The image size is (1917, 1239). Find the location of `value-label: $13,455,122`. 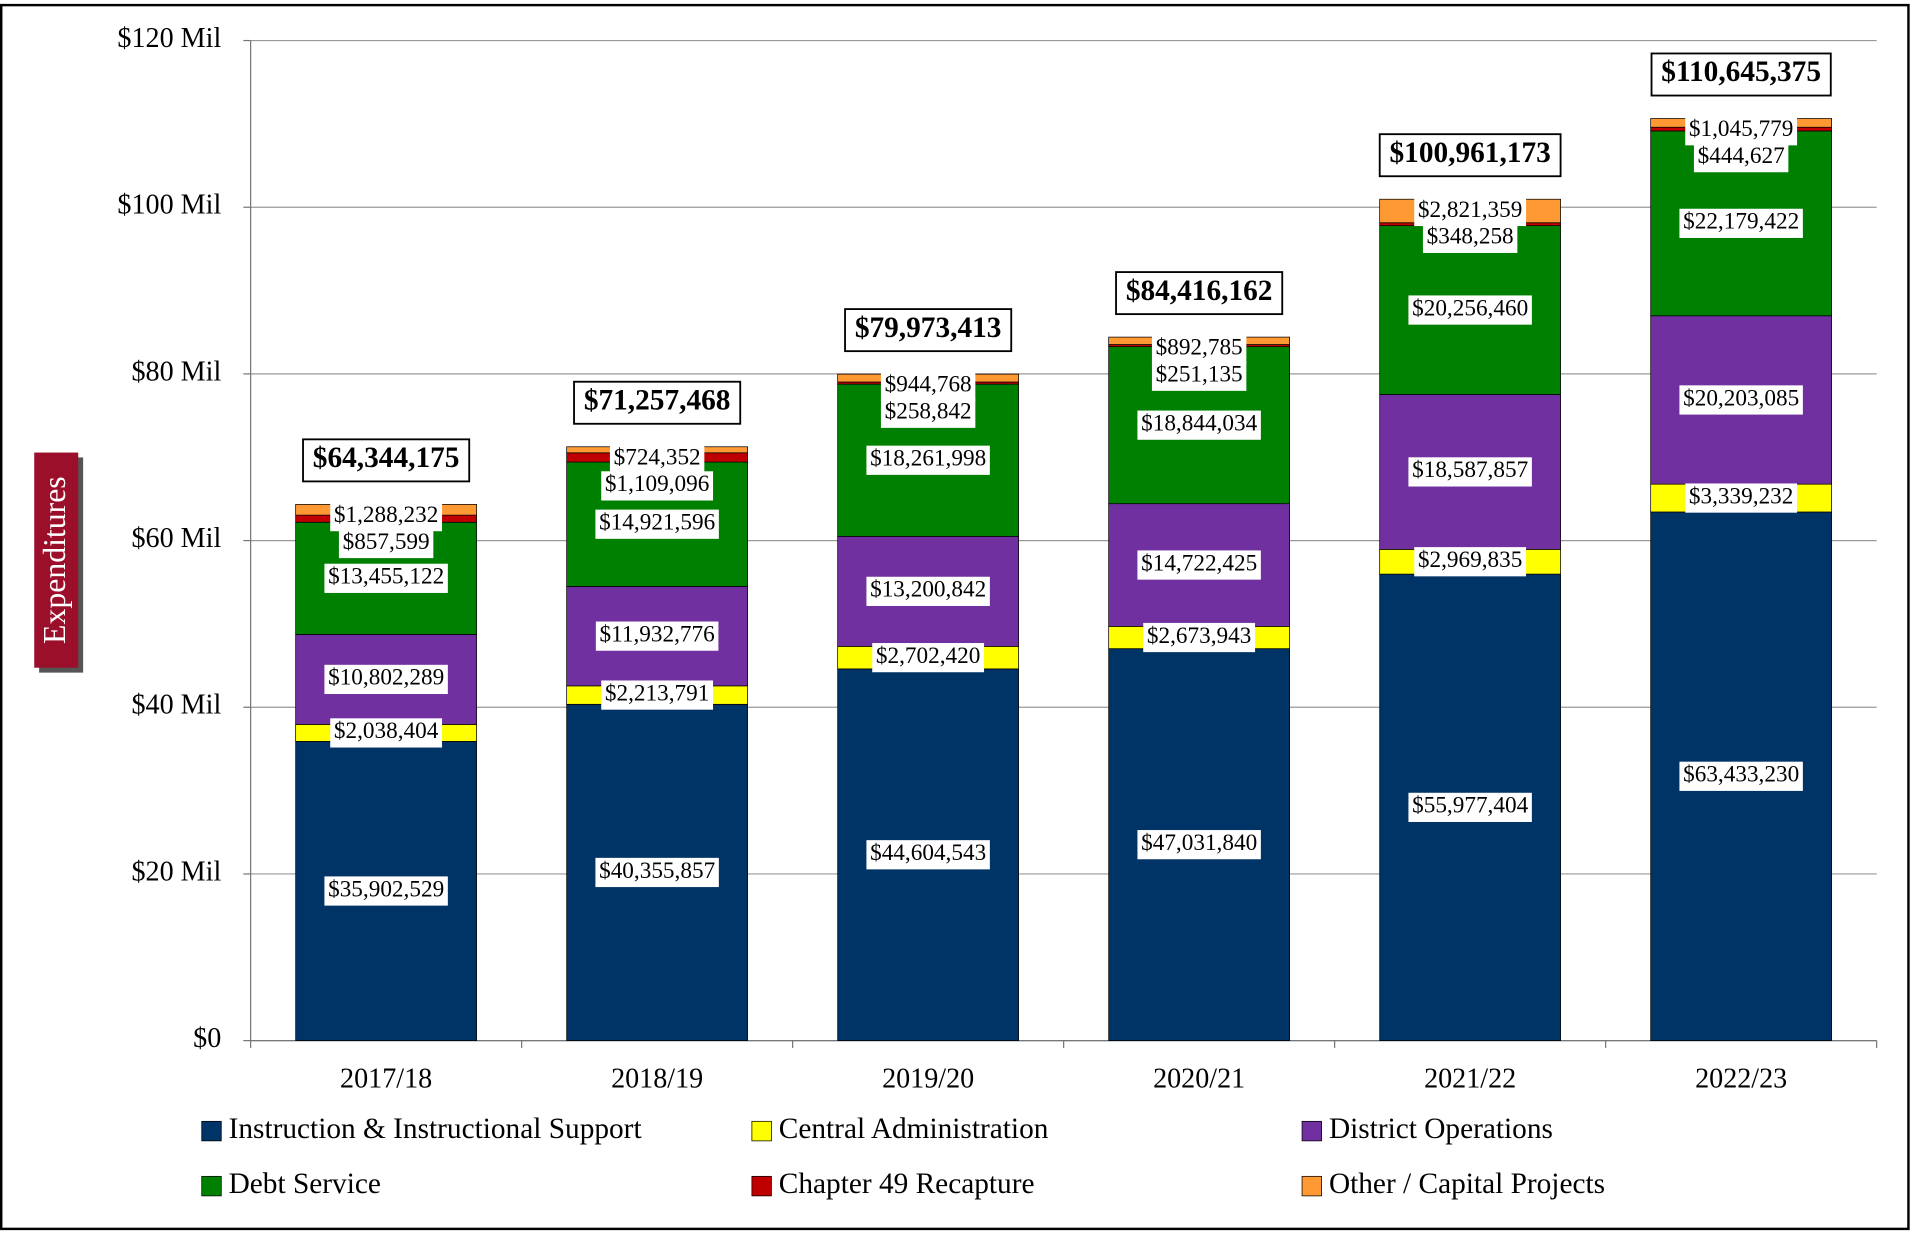

value-label: $13,455,122 is located at coordinates (386, 577).